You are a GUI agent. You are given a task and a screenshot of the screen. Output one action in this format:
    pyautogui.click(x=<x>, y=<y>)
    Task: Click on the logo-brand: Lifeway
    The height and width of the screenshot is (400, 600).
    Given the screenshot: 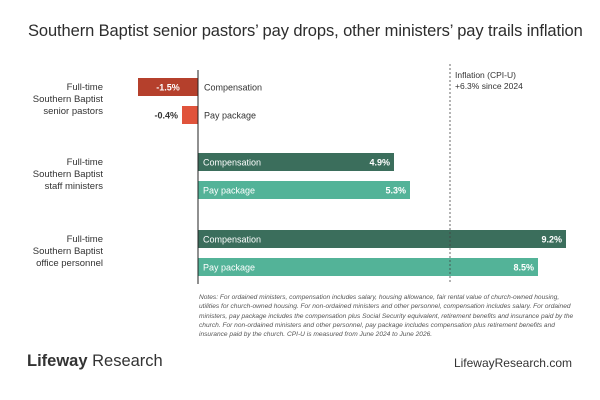 What is the action you would take?
    pyautogui.click(x=57, y=361)
    